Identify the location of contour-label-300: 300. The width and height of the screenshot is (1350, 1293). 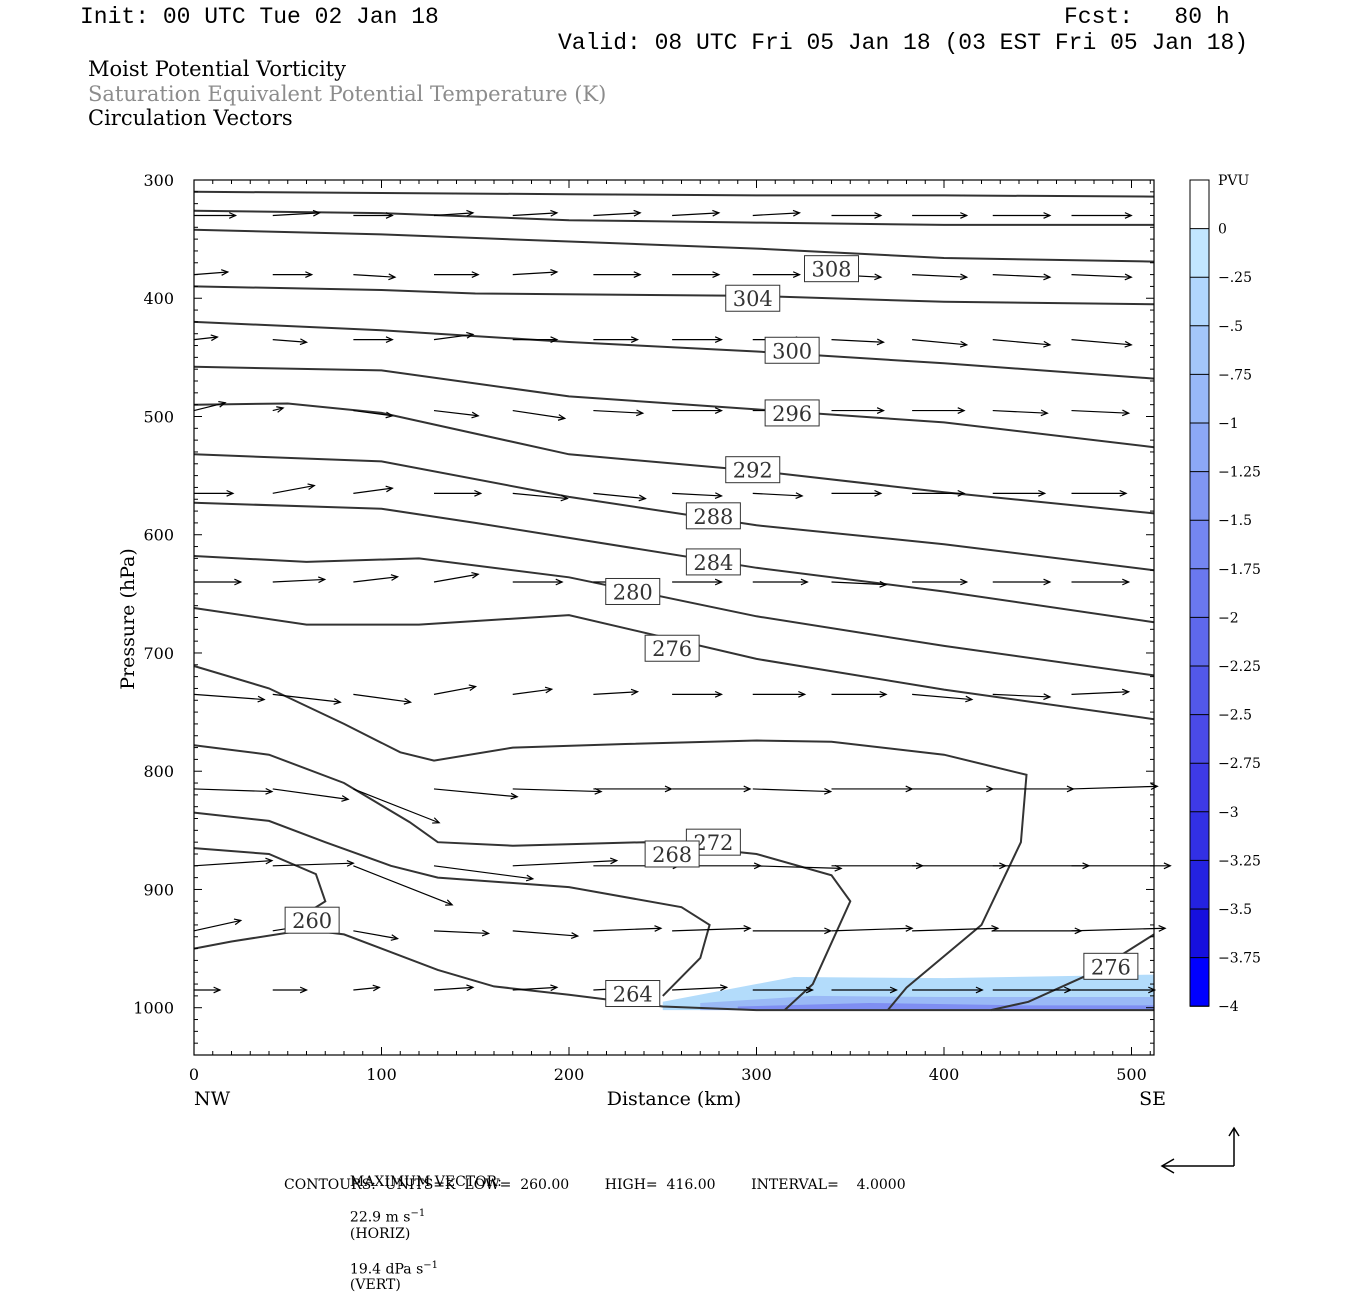
(792, 350).